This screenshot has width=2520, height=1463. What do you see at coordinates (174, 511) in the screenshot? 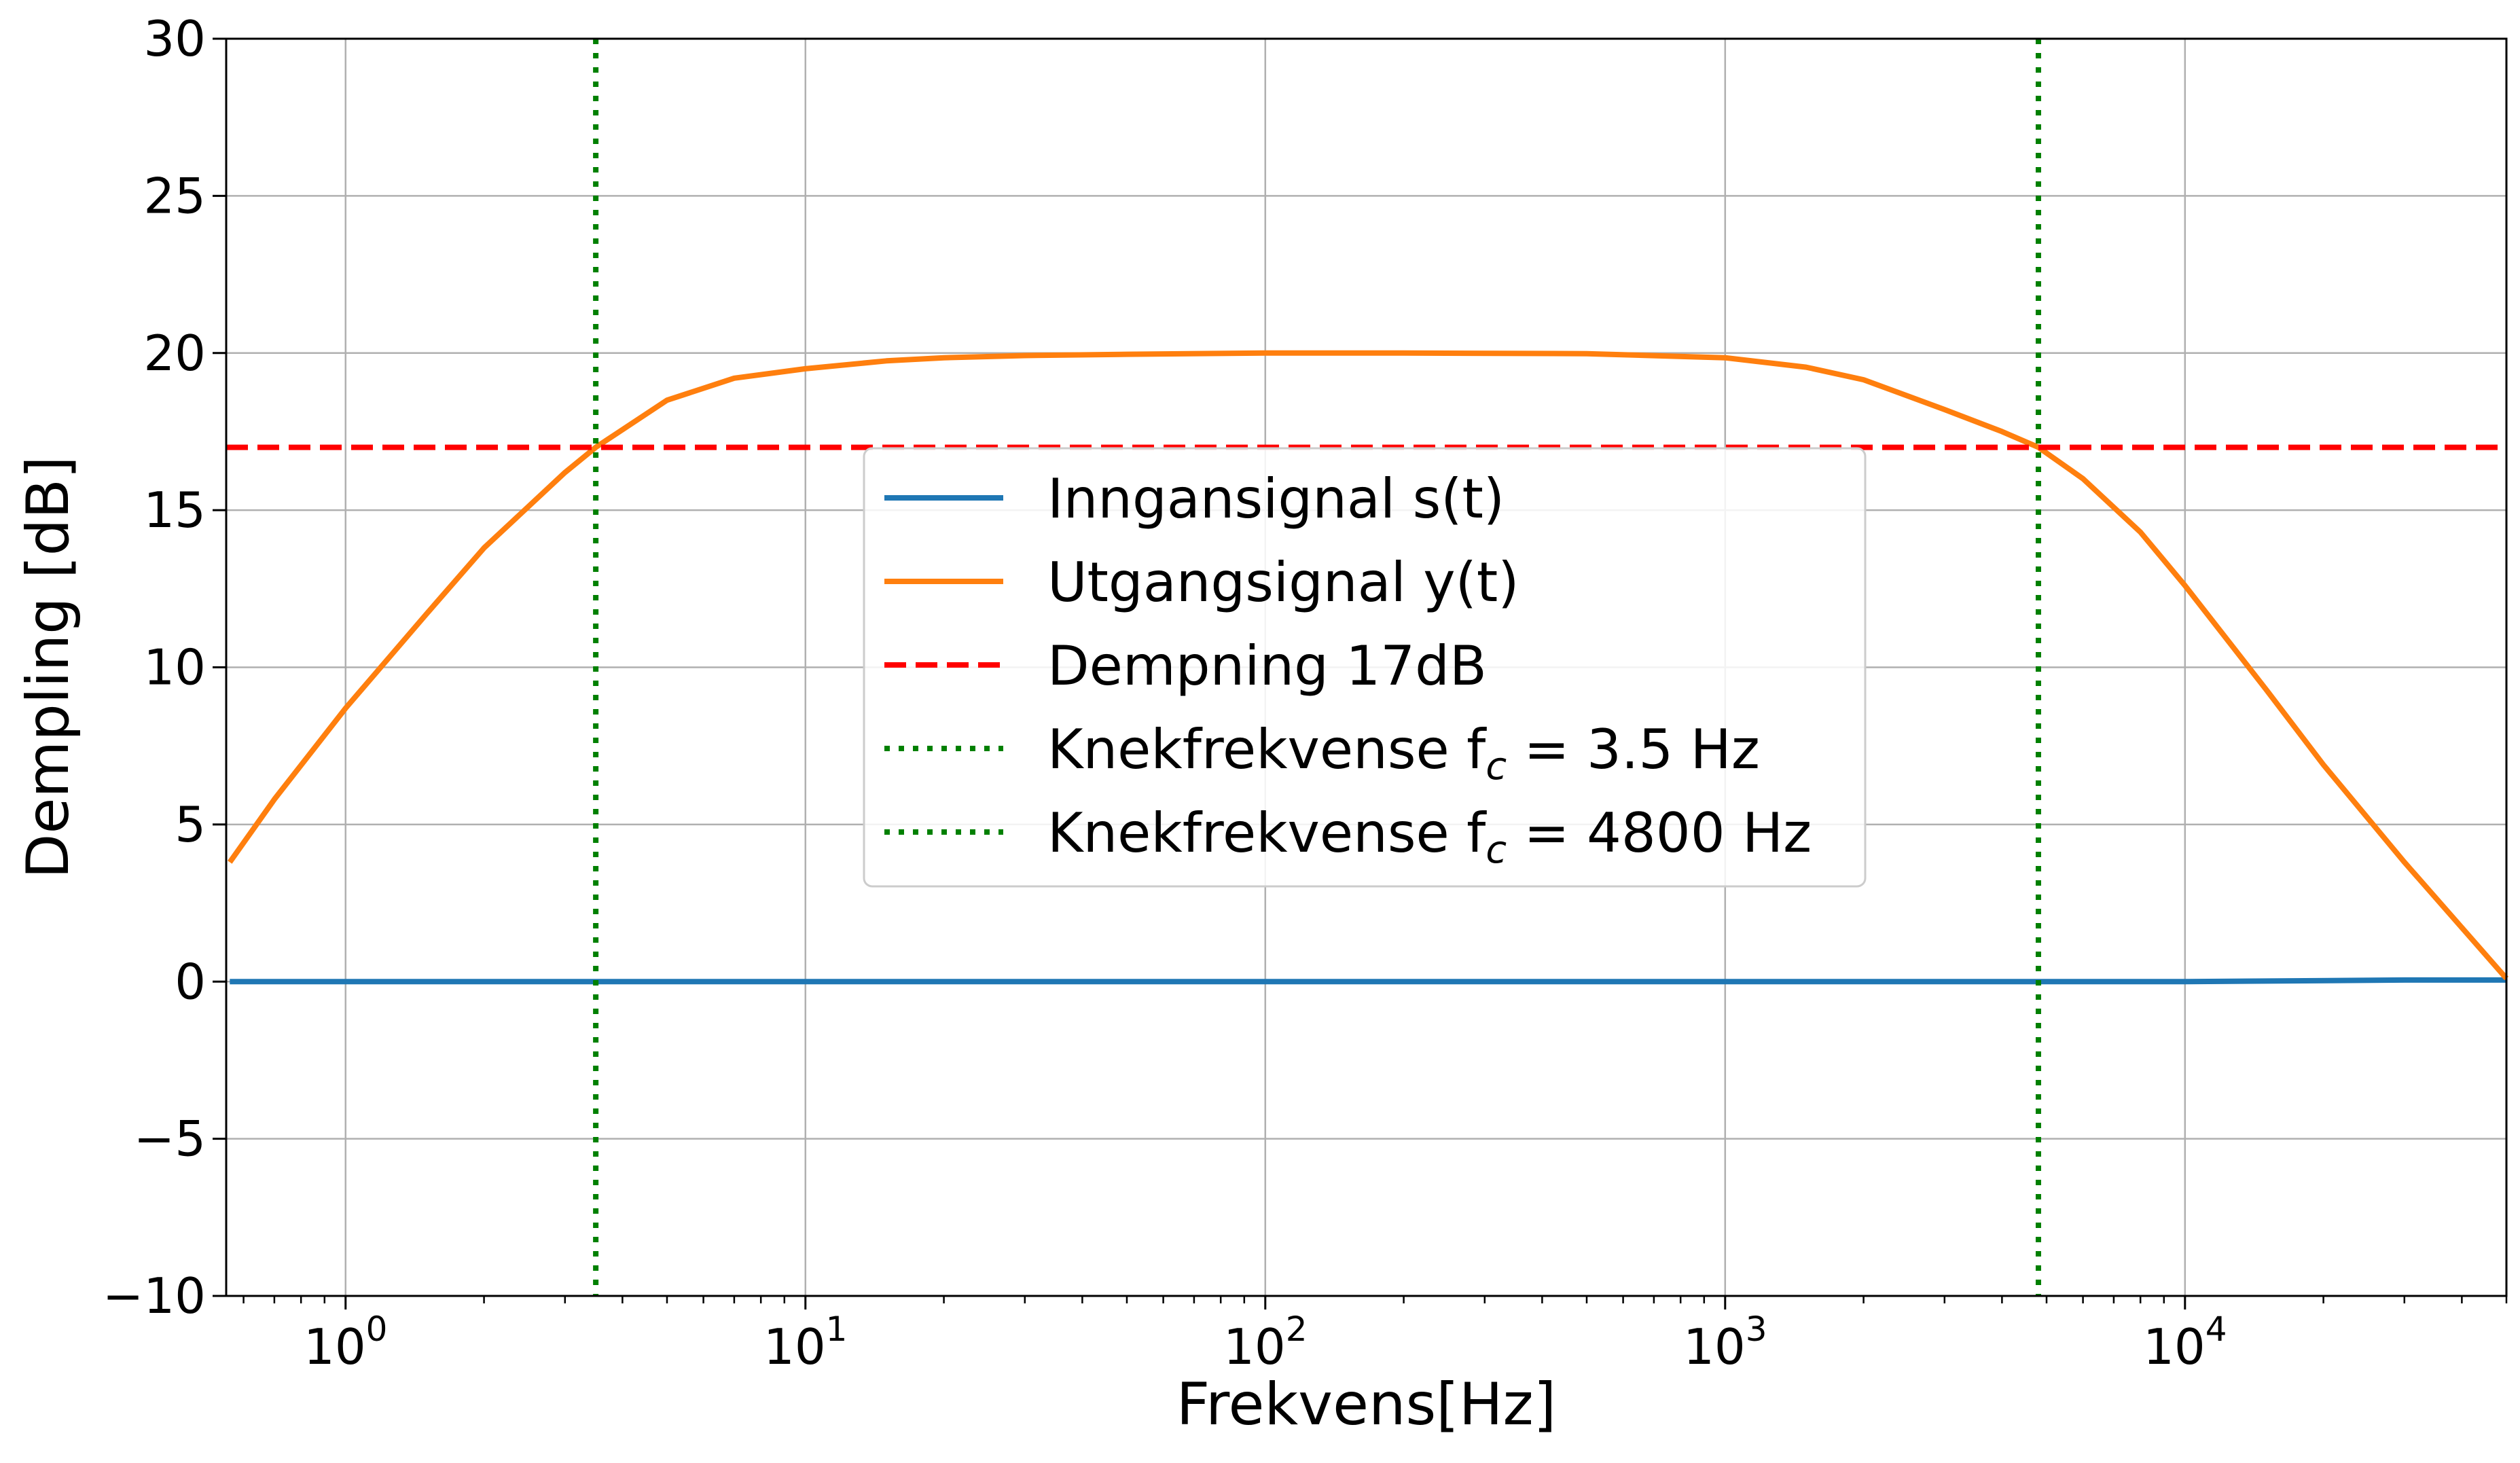
I see `y-tick-label: 15` at bounding box center [174, 511].